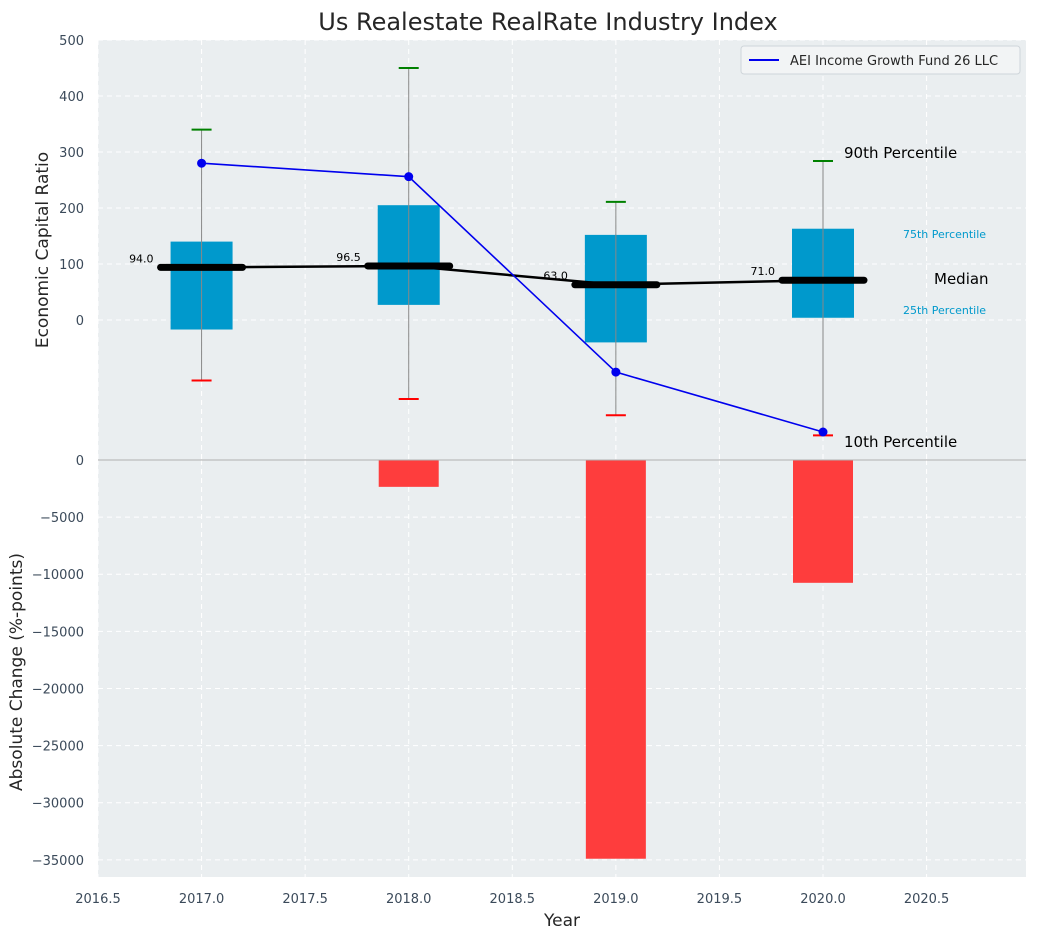 The width and height of the screenshot is (1038, 940). I want to click on x-tick-label: 2016.5, so click(98, 899).